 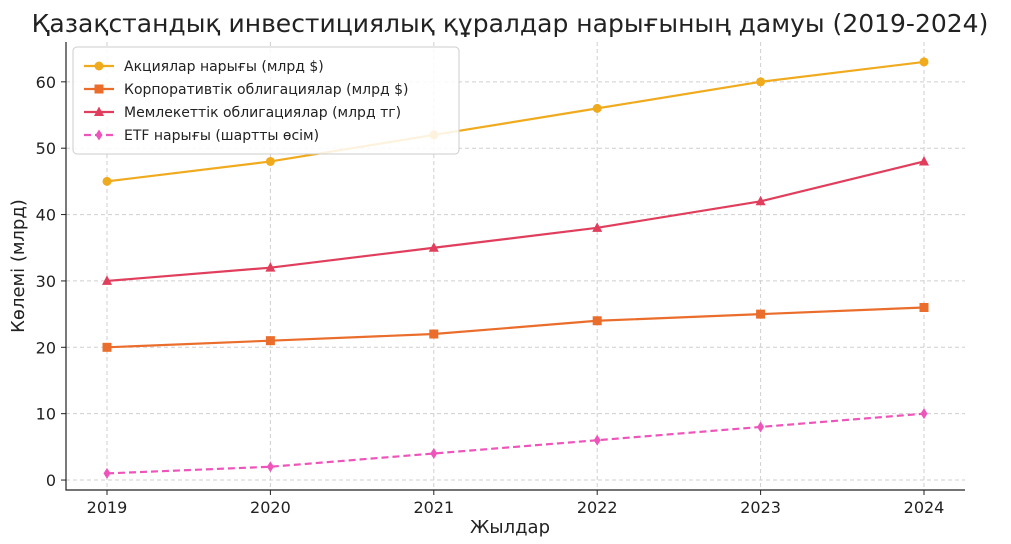 I want to click on legend-label: Мемлекеттік облигациялар (млрд тг), so click(x=262, y=113).